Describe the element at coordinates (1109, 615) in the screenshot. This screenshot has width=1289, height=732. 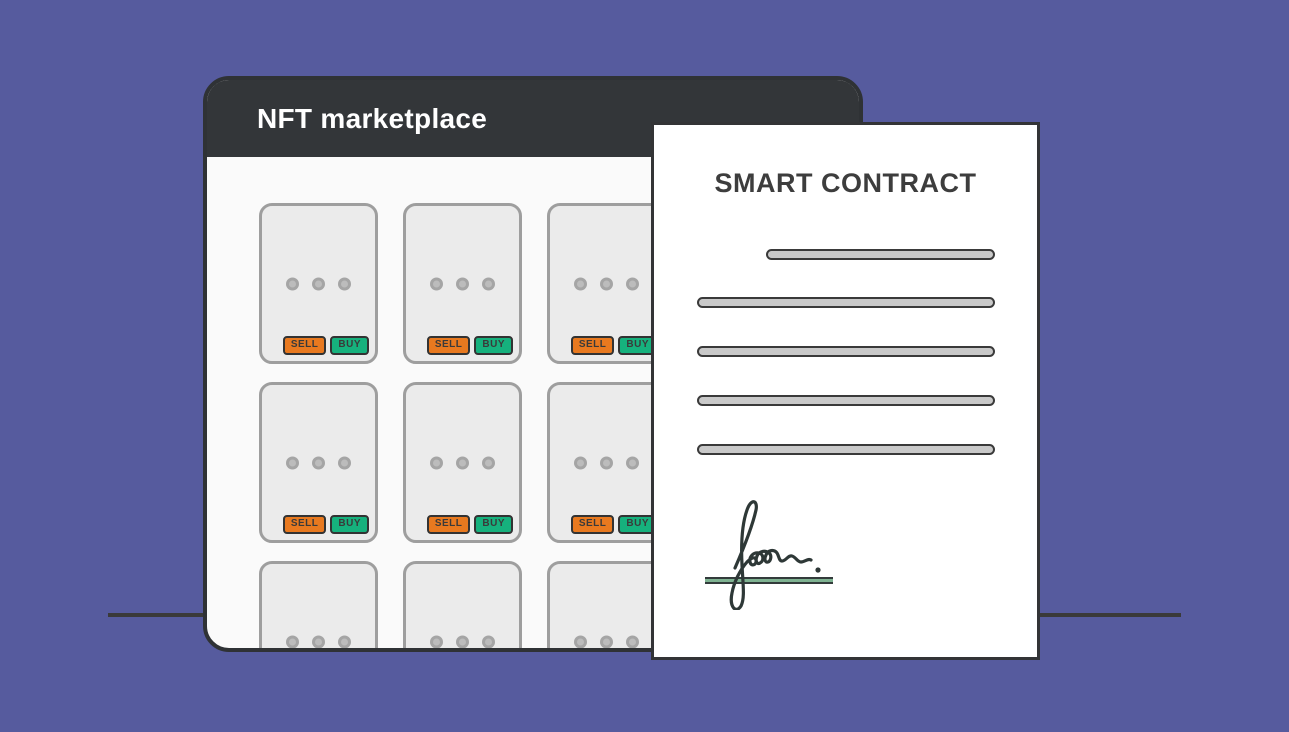
I see `ground-line-right` at that location.